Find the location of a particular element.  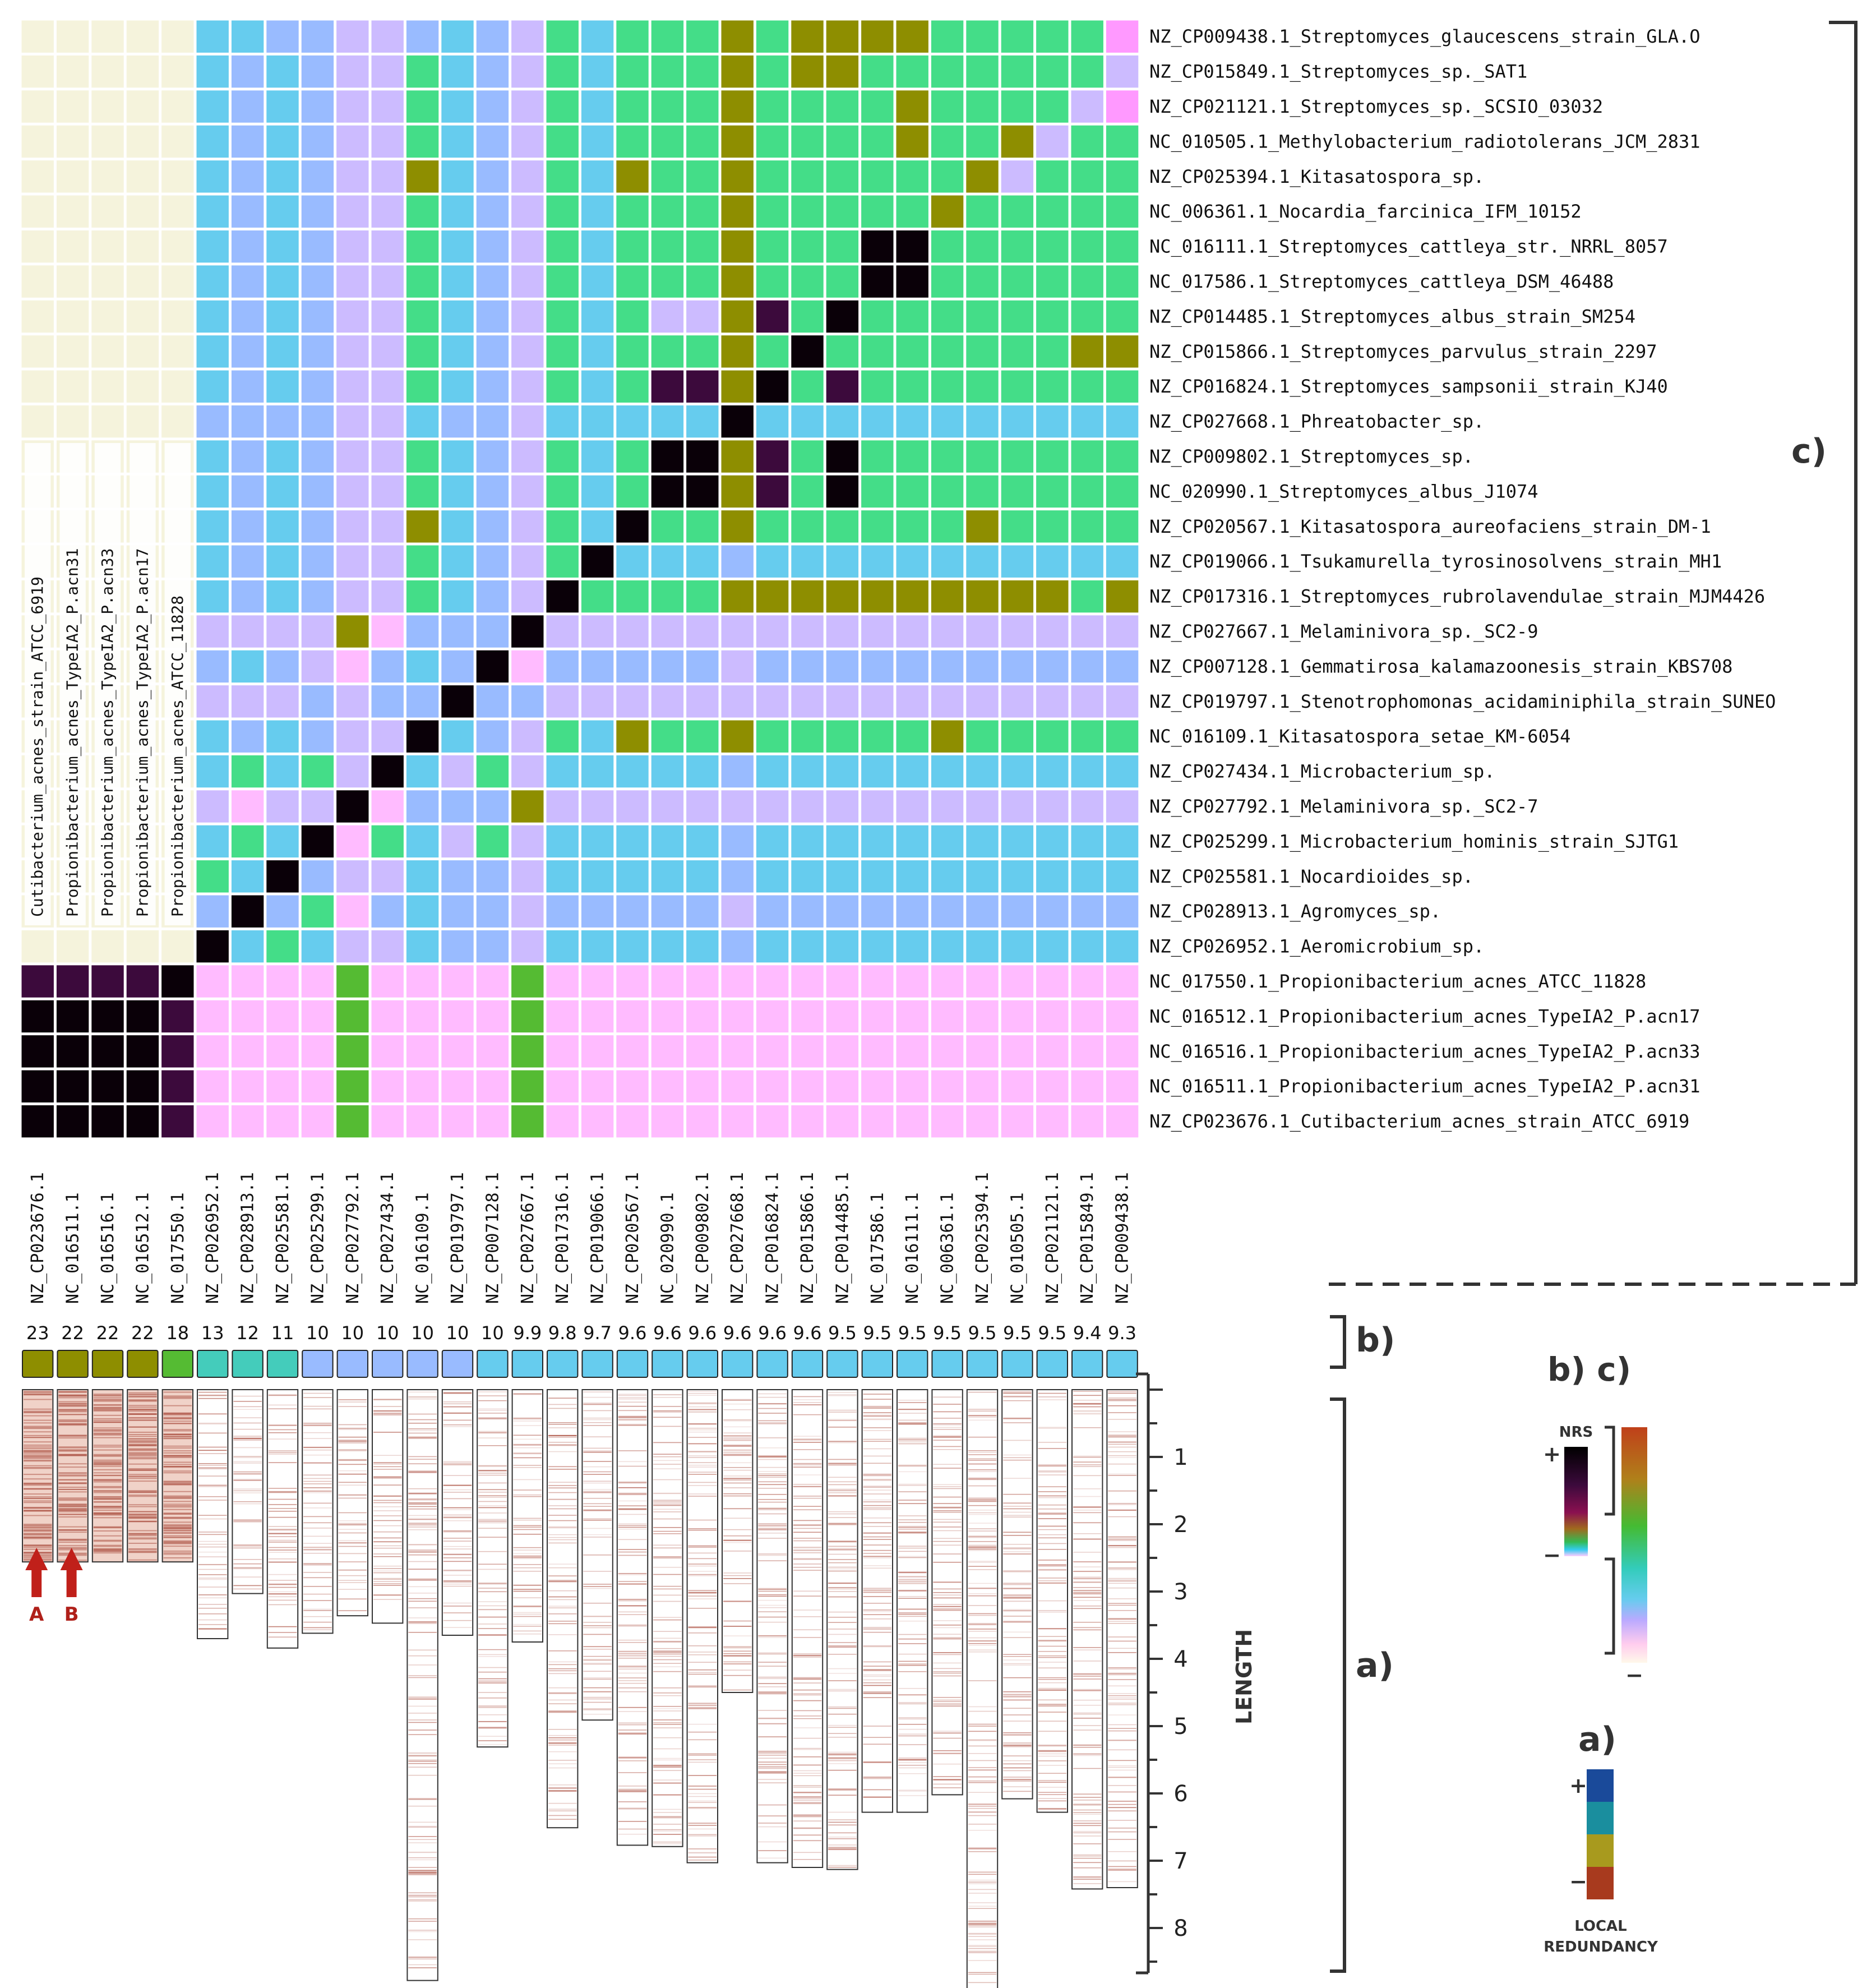

column-label: NZ_CP014485.1 is located at coordinates (842, 1238).